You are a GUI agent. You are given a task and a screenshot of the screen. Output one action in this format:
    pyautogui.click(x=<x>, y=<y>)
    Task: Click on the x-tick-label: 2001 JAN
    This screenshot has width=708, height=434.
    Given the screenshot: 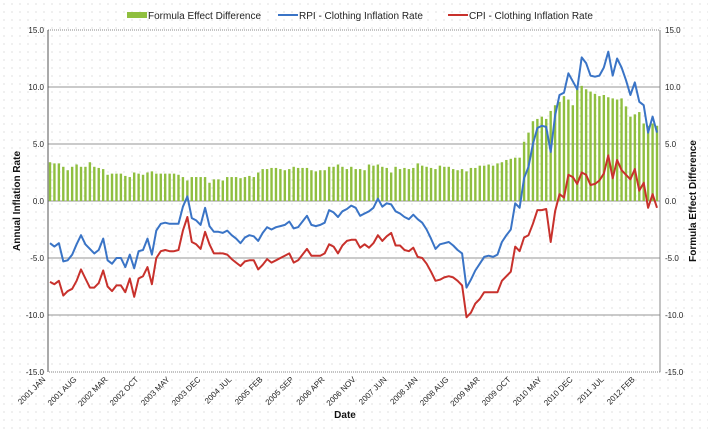 What is the action you would take?
    pyautogui.click(x=31, y=390)
    